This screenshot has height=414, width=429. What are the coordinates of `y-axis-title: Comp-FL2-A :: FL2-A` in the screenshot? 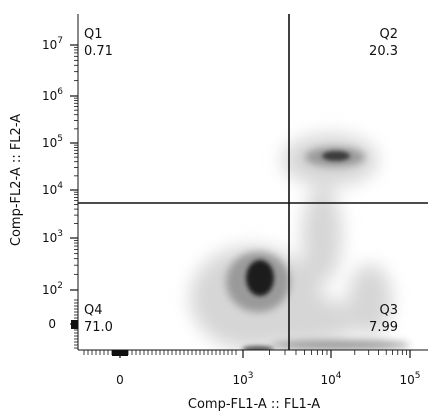 It's located at (16, 180).